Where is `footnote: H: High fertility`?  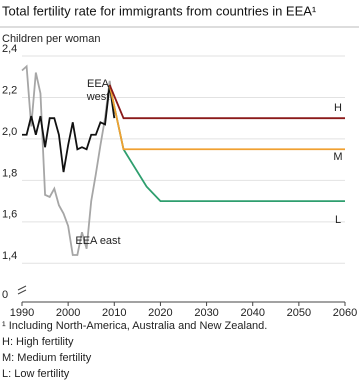 footnote: H: High fertility is located at coordinates (38, 342).